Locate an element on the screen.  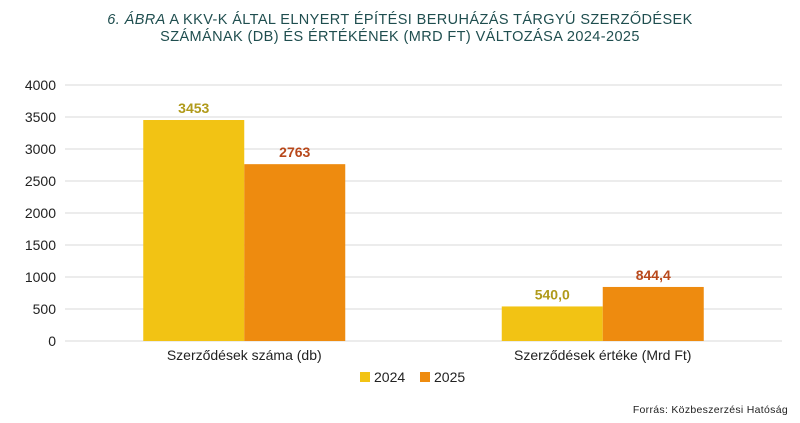
y-tick-label: 0 is located at coordinates (52, 341).